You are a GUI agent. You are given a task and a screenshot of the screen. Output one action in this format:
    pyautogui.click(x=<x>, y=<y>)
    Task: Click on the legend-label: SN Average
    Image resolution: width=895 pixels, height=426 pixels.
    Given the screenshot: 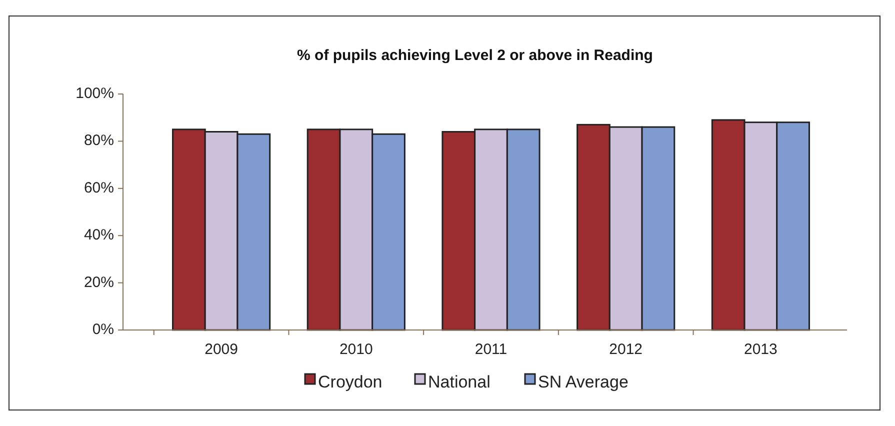 What is the action you would take?
    pyautogui.click(x=583, y=382)
    